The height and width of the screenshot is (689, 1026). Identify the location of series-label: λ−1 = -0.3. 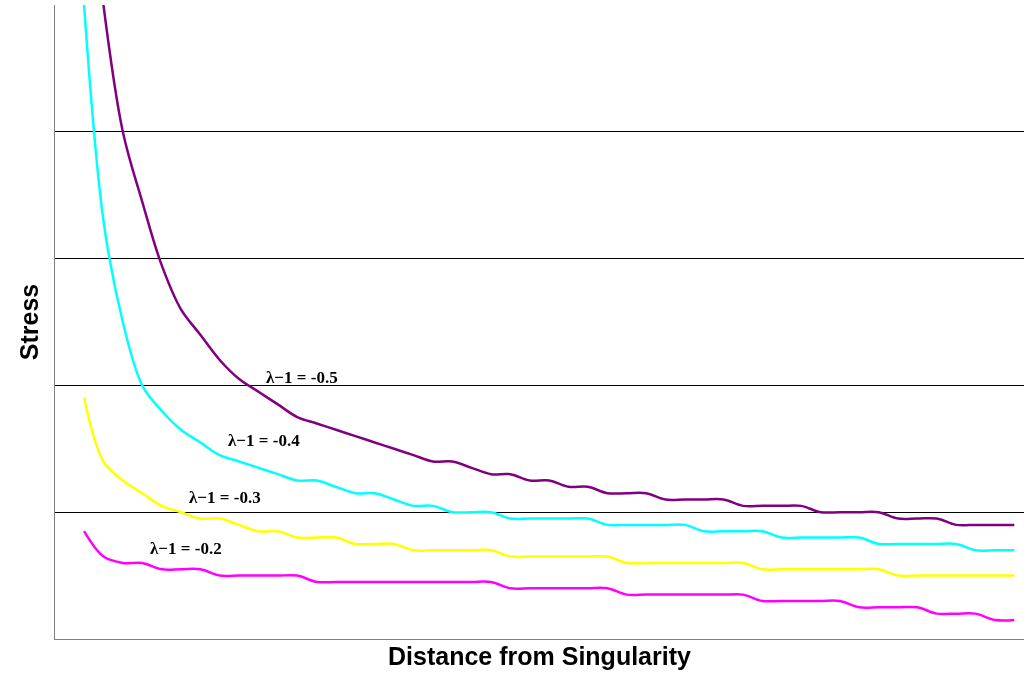
(225, 497).